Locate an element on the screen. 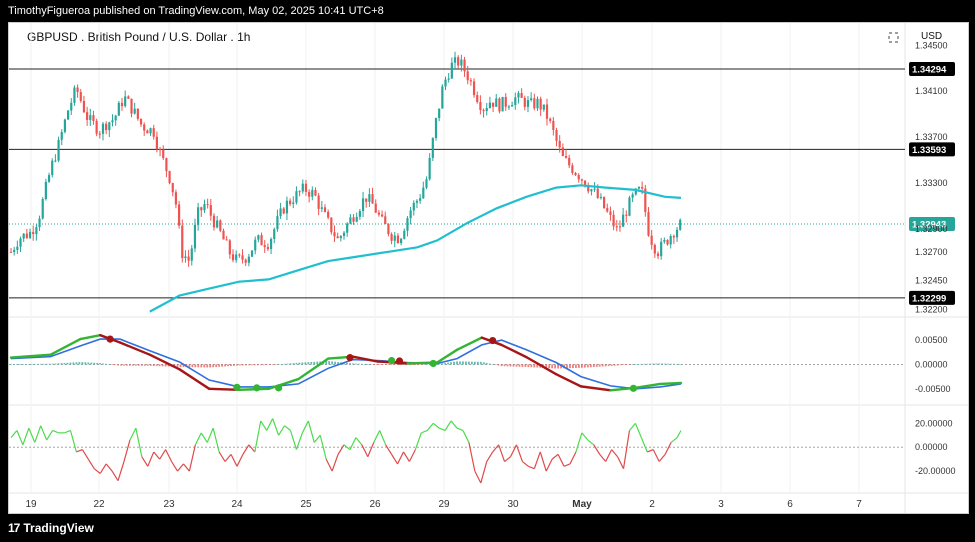  time-tick-label: 23 is located at coordinates (169, 504).